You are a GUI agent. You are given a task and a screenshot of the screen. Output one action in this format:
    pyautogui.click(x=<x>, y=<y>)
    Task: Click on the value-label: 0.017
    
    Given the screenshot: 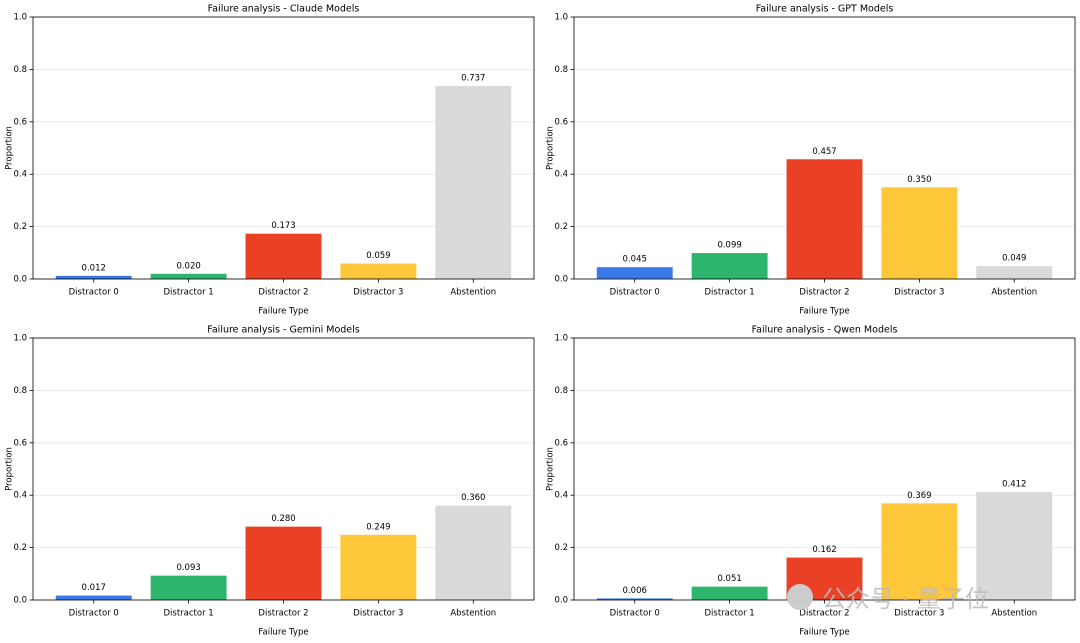 What is the action you would take?
    pyautogui.click(x=94, y=588)
    